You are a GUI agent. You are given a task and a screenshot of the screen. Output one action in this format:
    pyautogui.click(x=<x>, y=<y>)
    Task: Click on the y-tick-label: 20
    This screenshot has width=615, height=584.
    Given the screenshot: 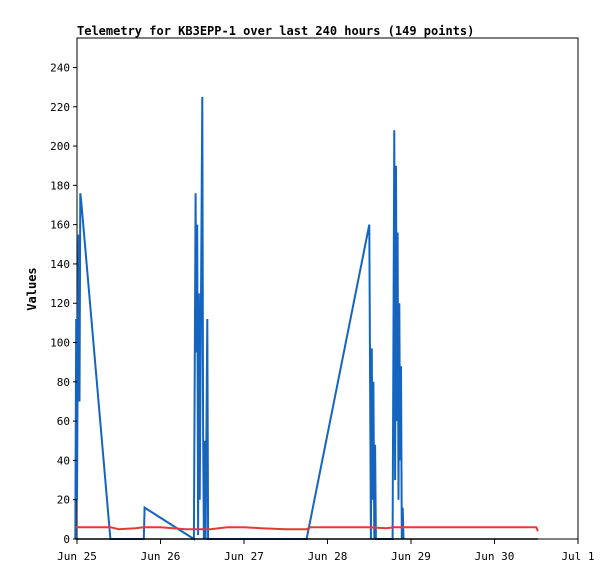 What is the action you would take?
    pyautogui.click(x=63, y=500)
    